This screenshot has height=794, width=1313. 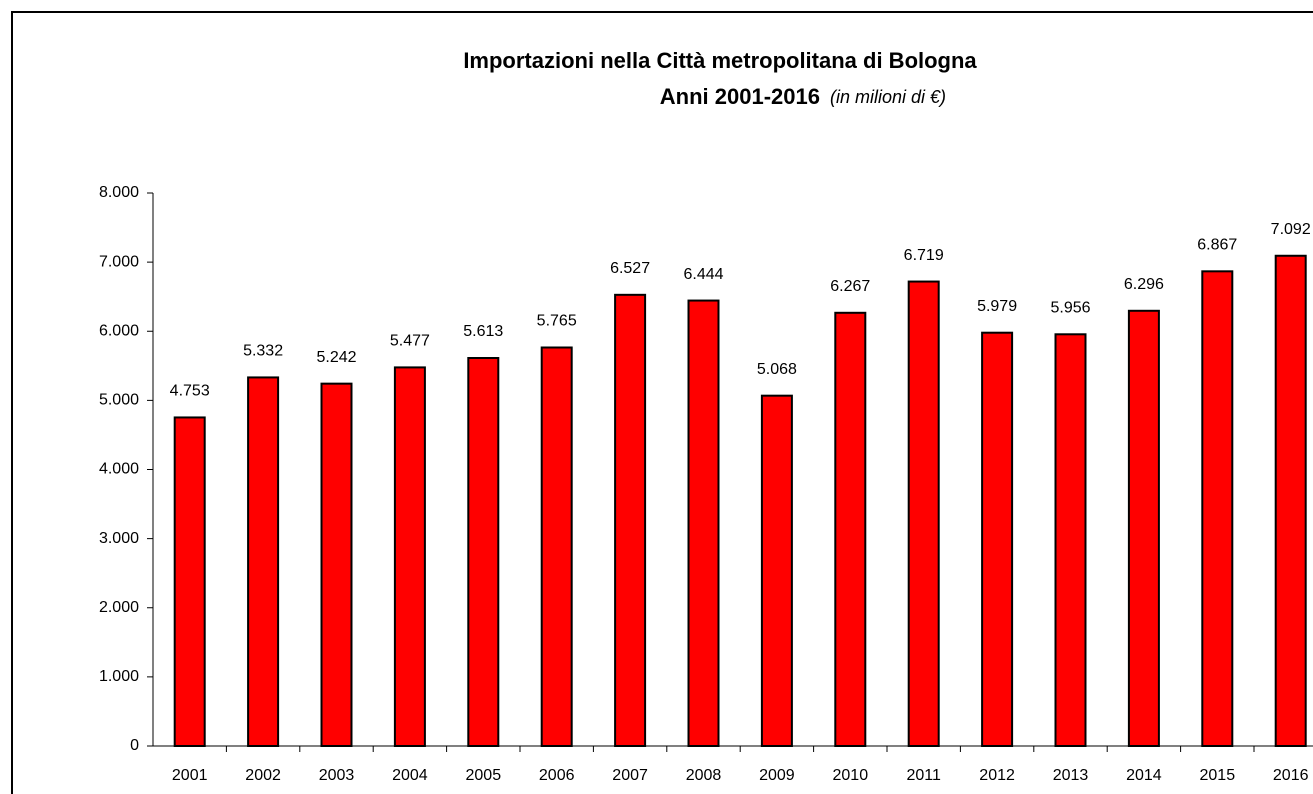 I want to click on y-tick-label: 5.000, so click(x=119, y=400).